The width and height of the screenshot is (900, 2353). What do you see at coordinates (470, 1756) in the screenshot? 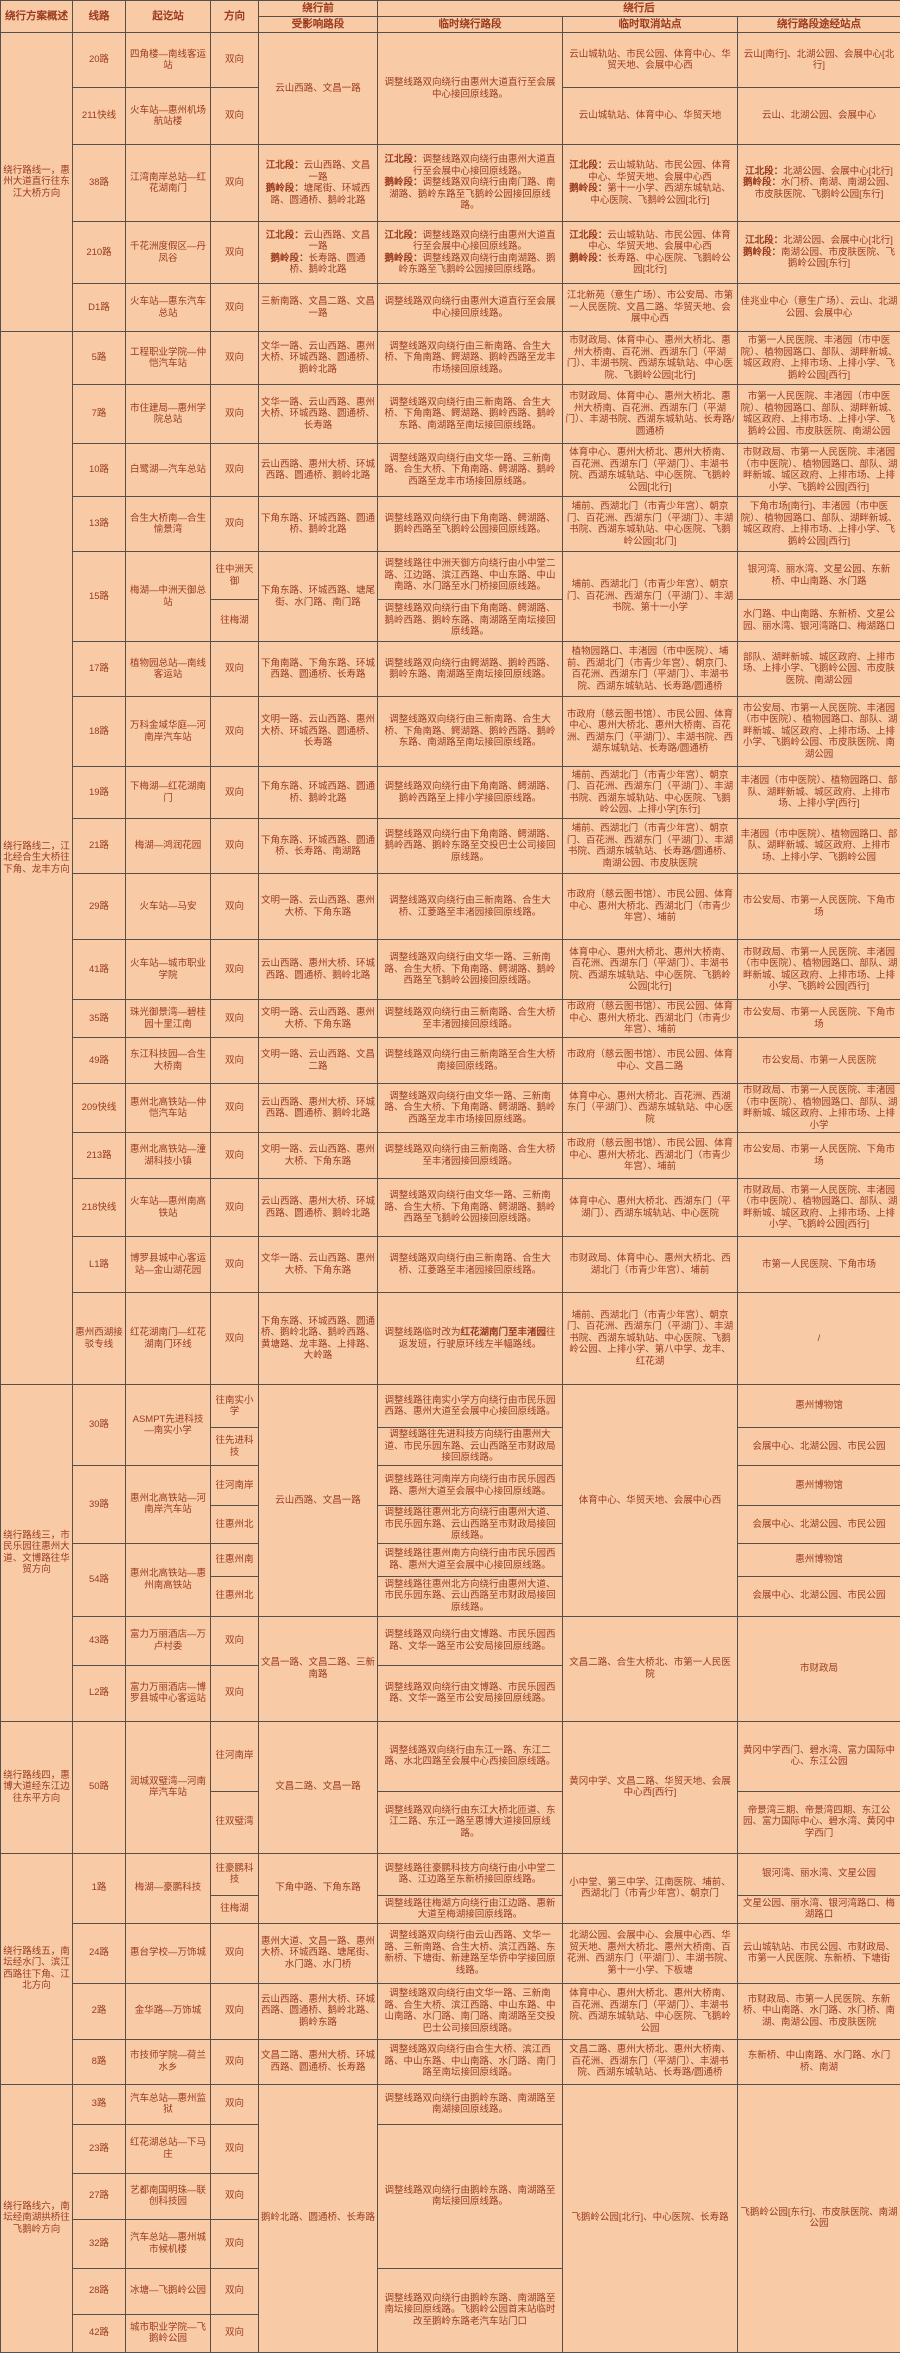
I see `detour-route: 调整线路双向绕行由东江一路、东江二路、水北四路至会展中心西接回原线路。` at bounding box center [470, 1756].